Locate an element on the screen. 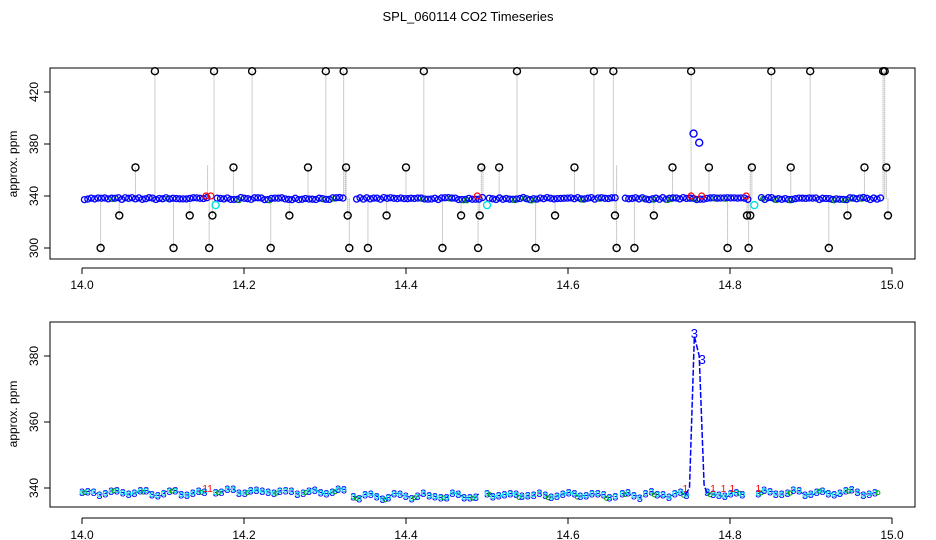 The image size is (936, 540). chart-title: SPL_060114 CO2 Timeseries is located at coordinates (468, 16).